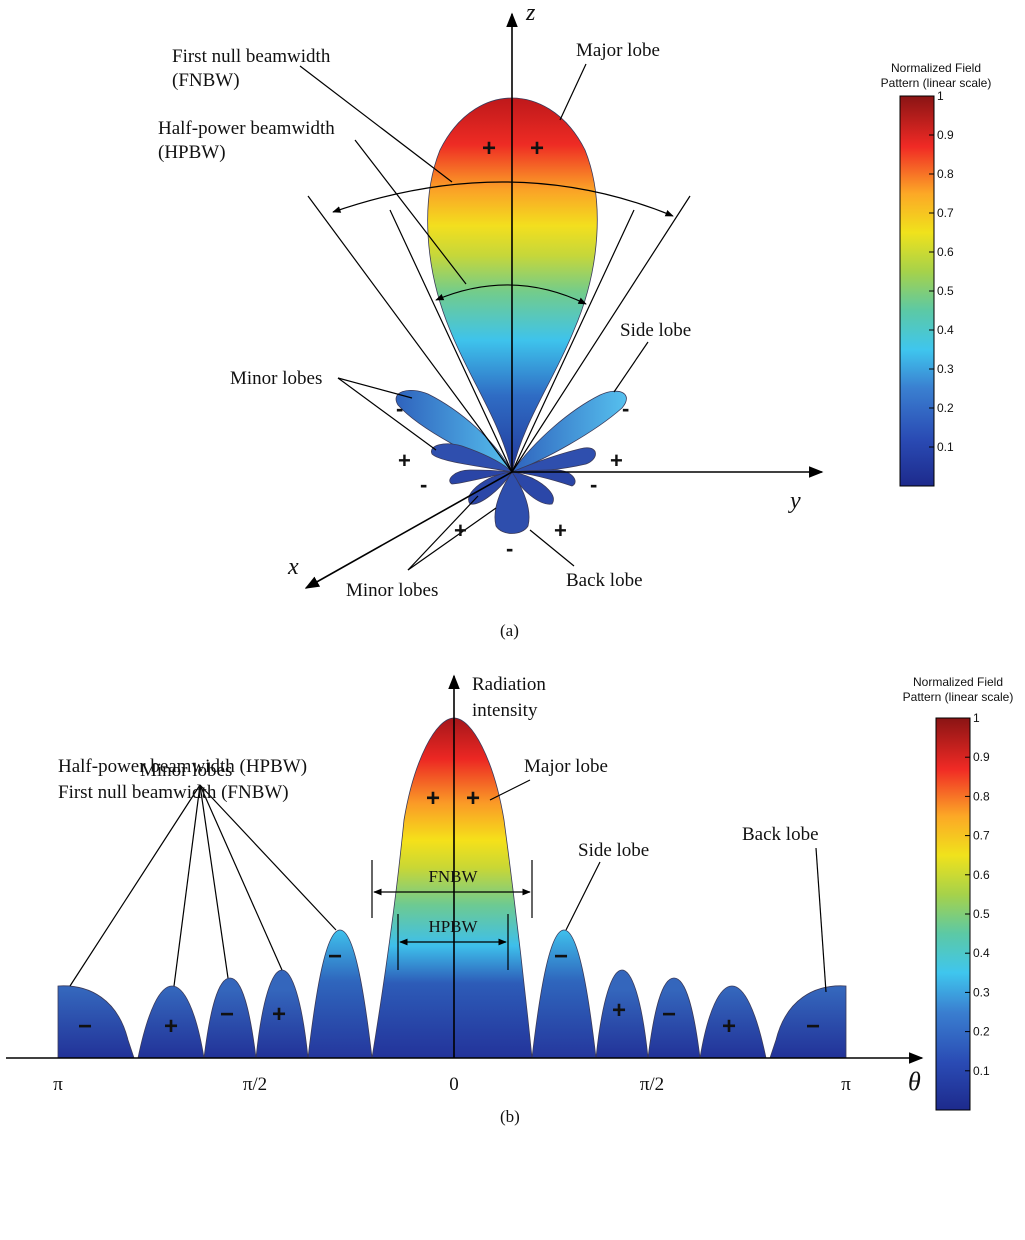 This screenshot has height=1240, width=1025. Describe the element at coordinates (251, 56) in the screenshot. I see `fnbw-label-line1: First null beamwidth` at that location.